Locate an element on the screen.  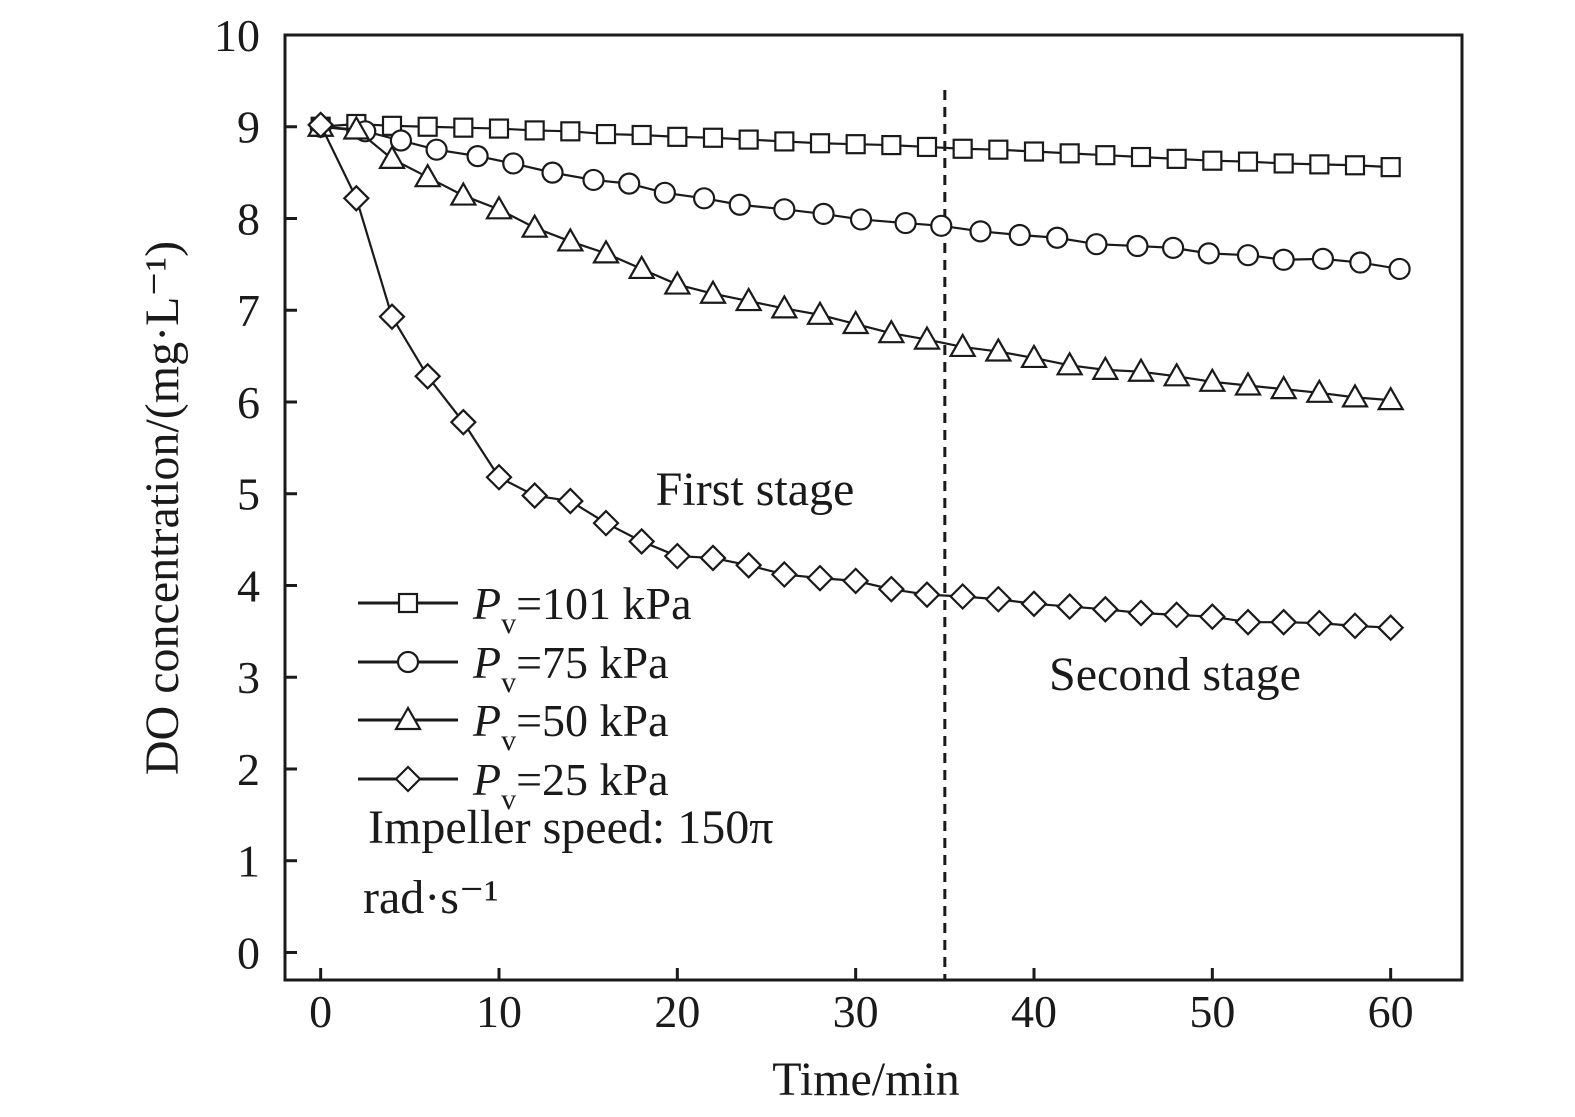
y-tick-label: 4 is located at coordinates (248, 585).